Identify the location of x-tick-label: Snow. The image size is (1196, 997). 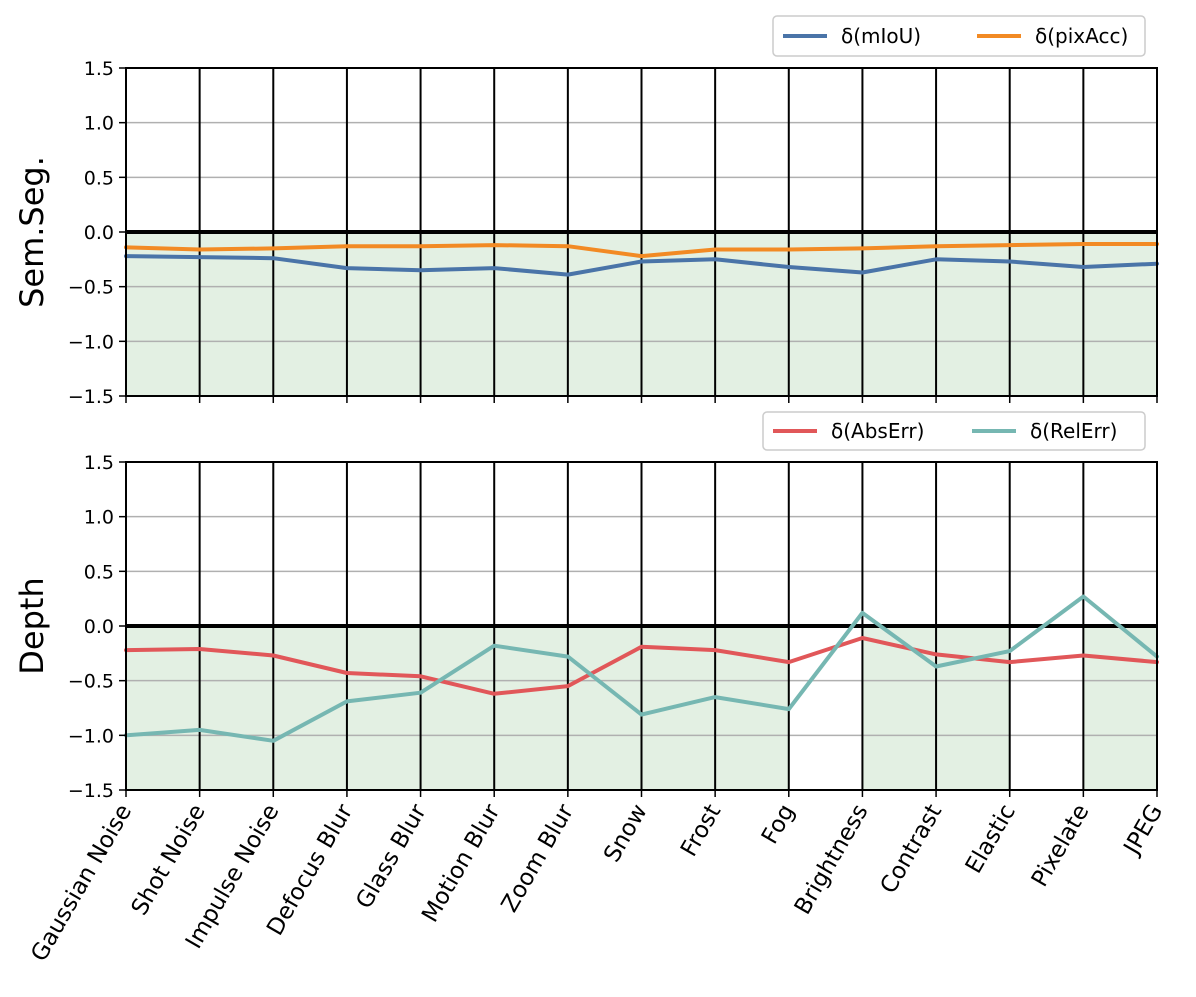
(626, 833).